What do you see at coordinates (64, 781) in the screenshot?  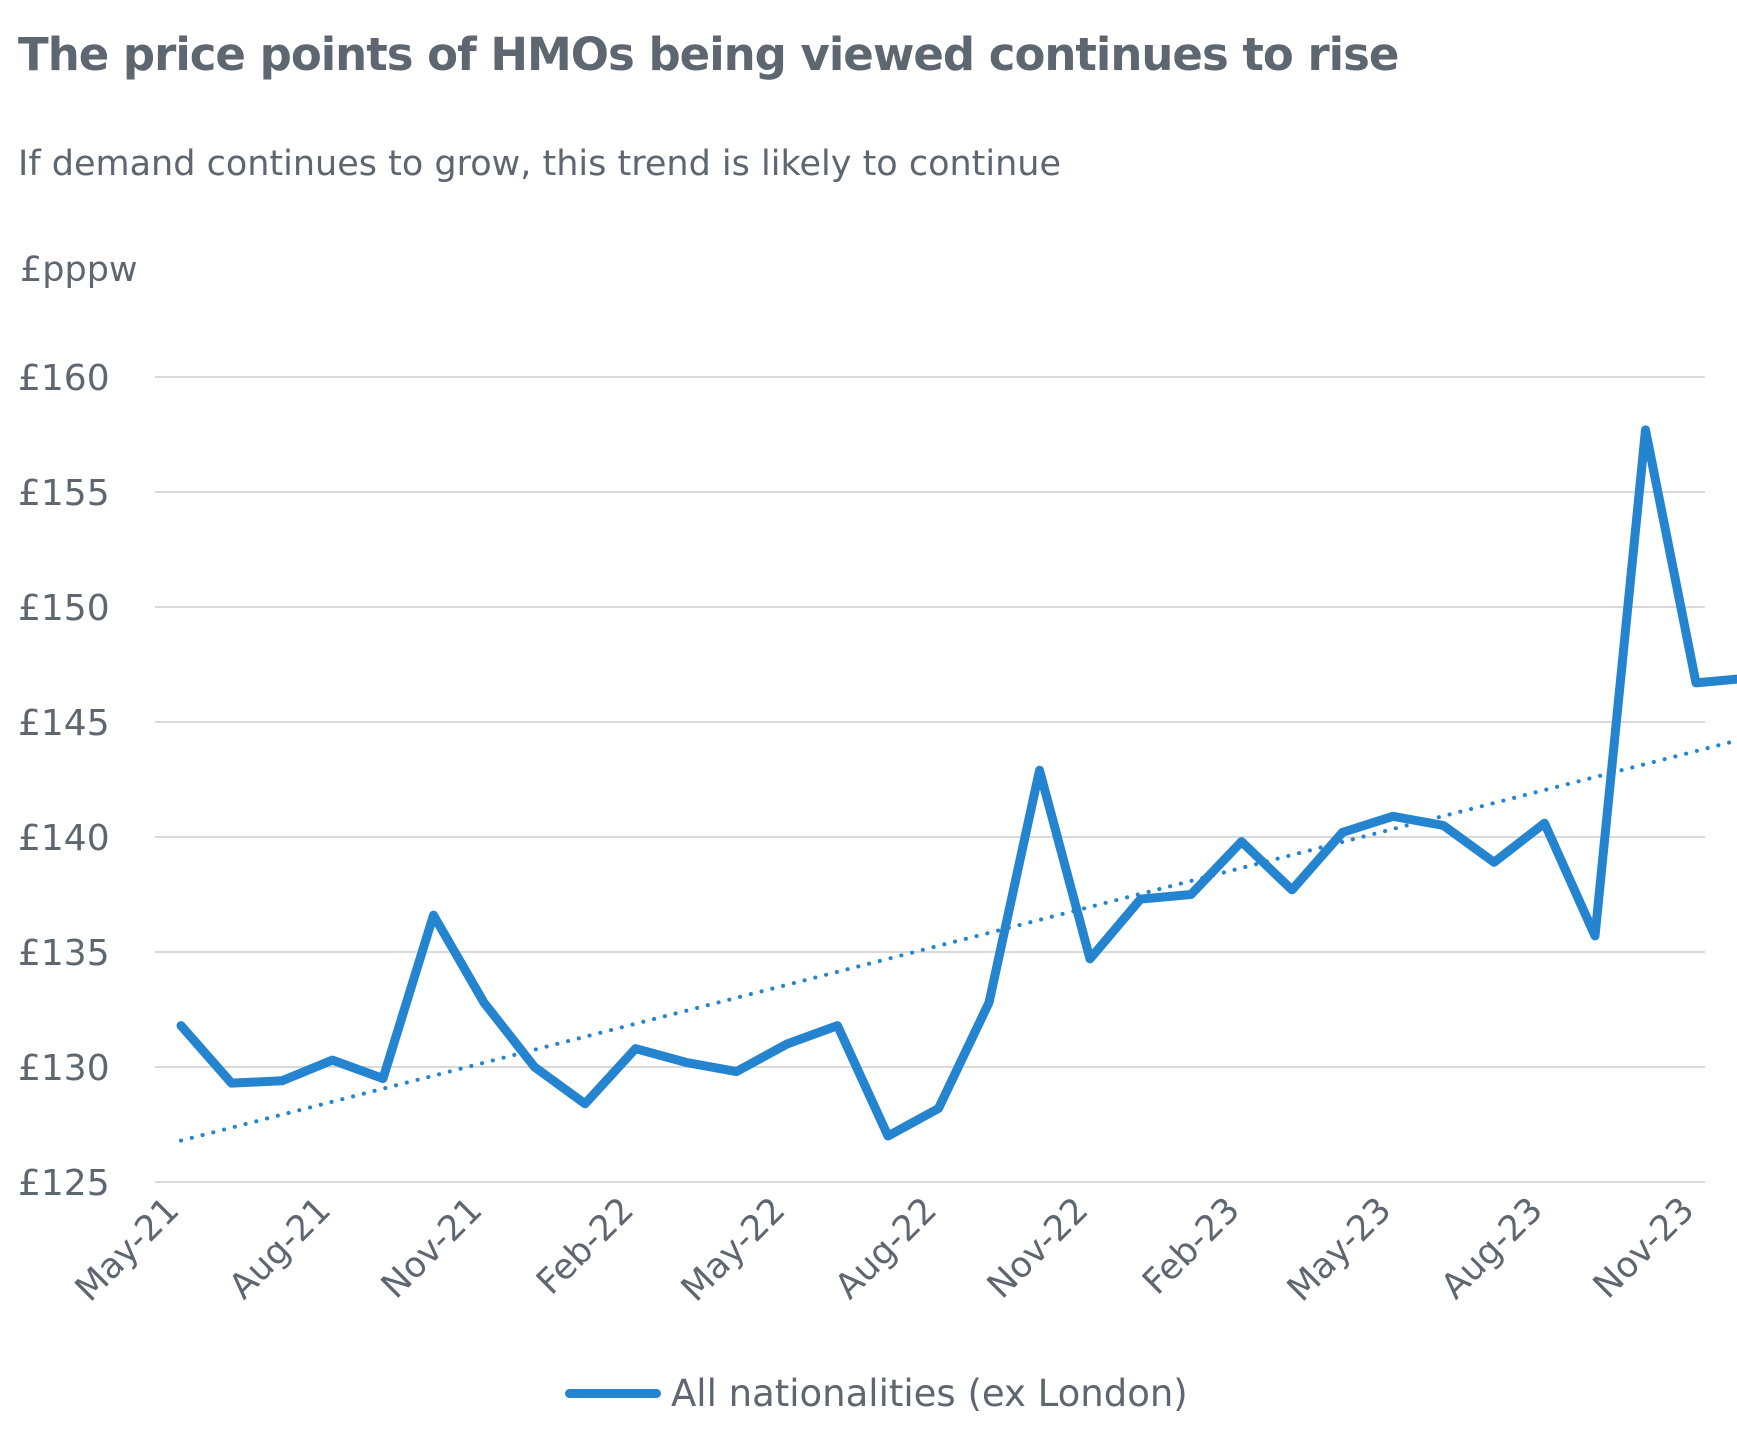 I see `y-axis-ticks: £125 £130 £135 £140 £145 £150 £155 £160` at bounding box center [64, 781].